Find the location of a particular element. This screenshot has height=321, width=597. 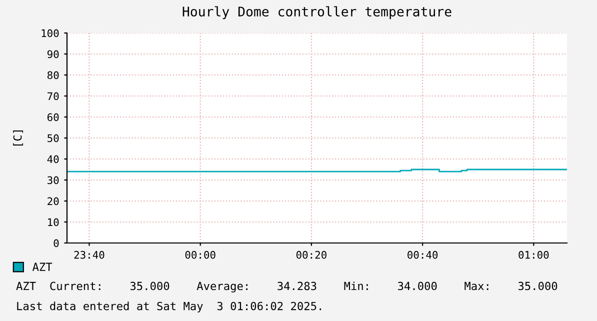

text: AZT Current: 35.000 Average: 34.283 Min: 34.000 Max: 35.000 is located at coordinates (287, 287).